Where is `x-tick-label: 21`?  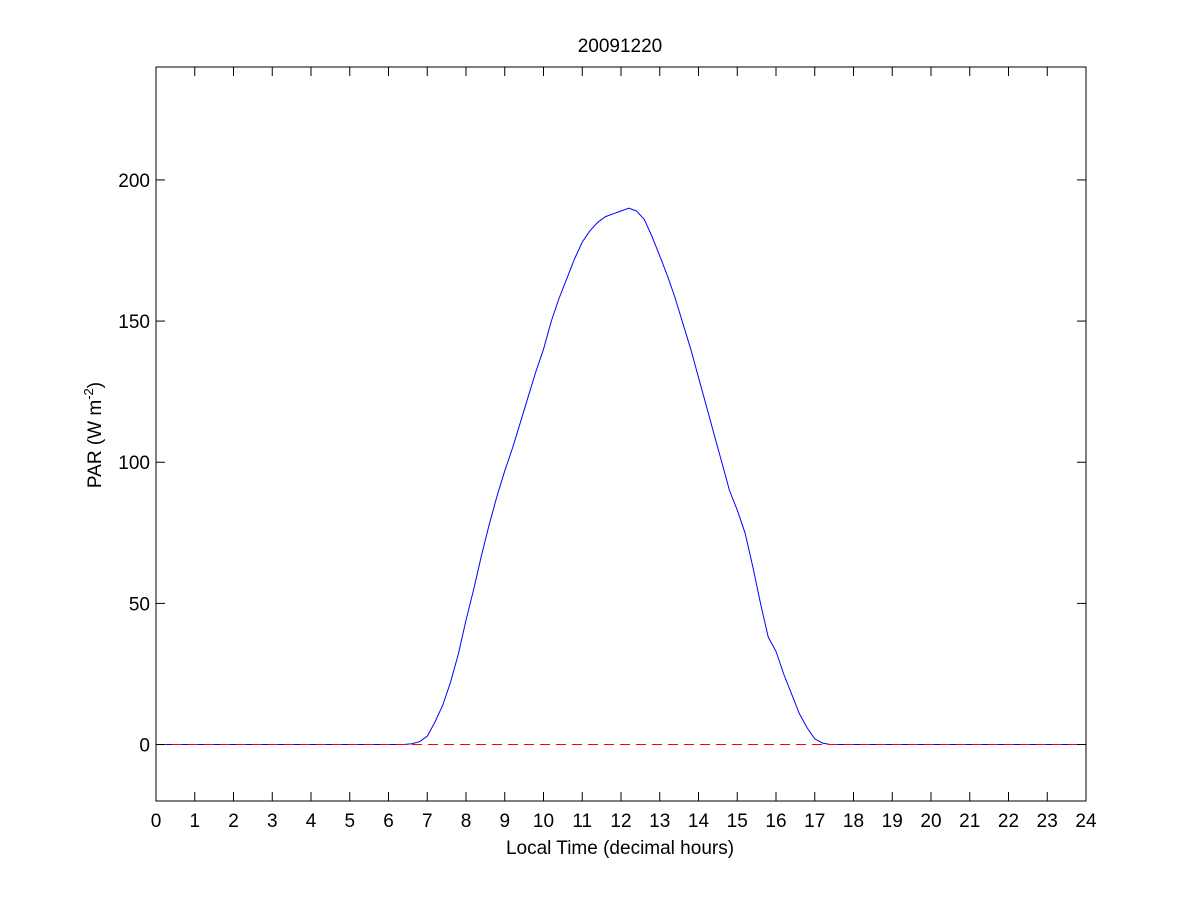 x-tick-label: 21 is located at coordinates (969, 821).